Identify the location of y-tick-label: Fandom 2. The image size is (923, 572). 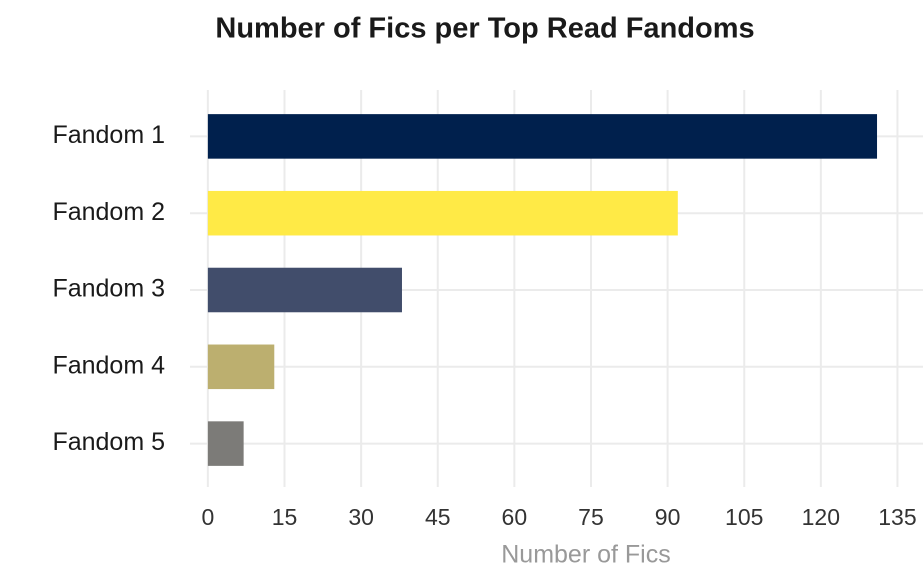
(108, 212).